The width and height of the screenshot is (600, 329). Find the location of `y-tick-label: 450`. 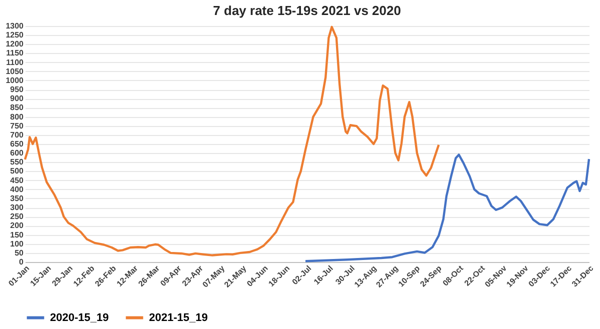

y-tick-label: 450 is located at coordinates (17, 180).